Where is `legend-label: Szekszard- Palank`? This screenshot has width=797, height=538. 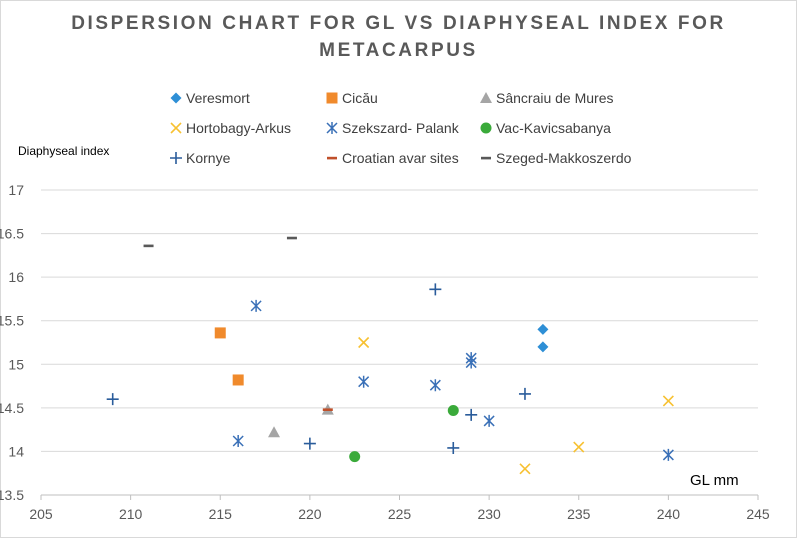 legend-label: Szekszard- Palank is located at coordinates (401, 128).